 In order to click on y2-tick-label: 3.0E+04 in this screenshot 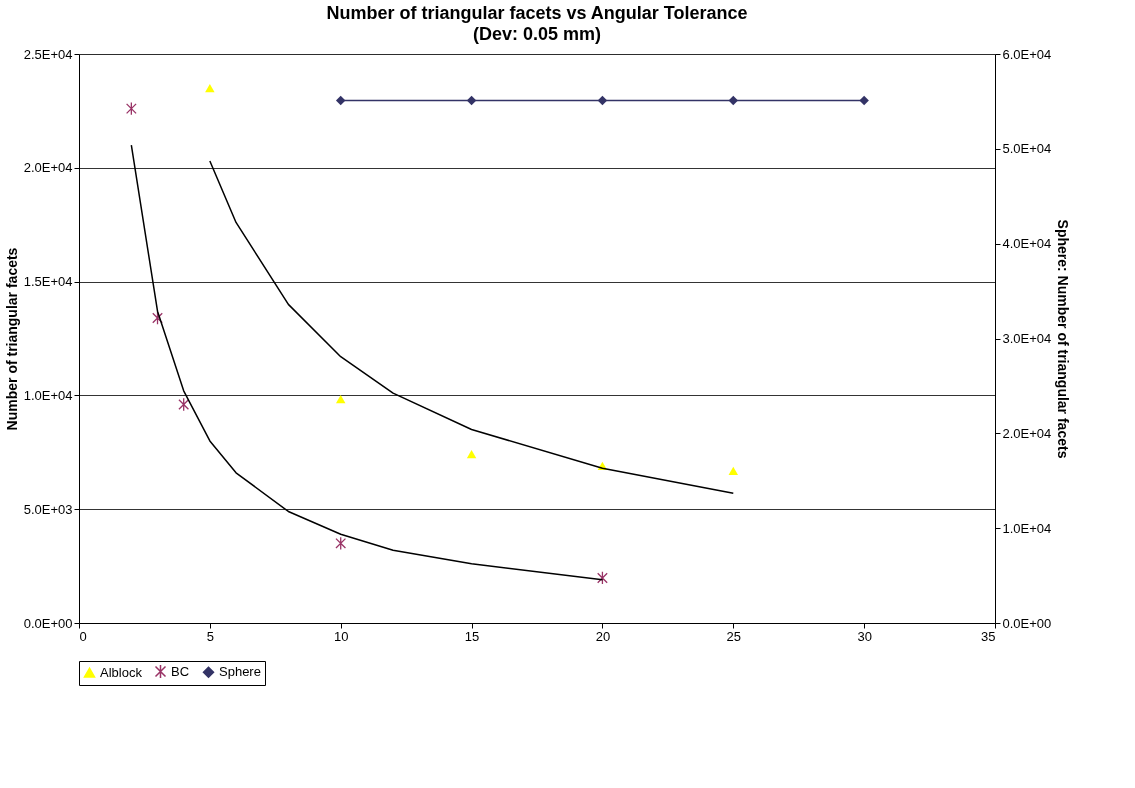, I will do `click(1027, 338)`.